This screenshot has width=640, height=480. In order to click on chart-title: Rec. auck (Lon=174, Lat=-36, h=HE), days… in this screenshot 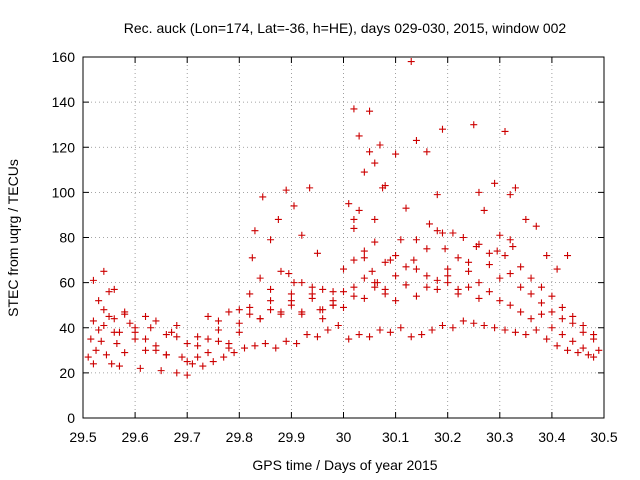, I will do `click(345, 28)`.